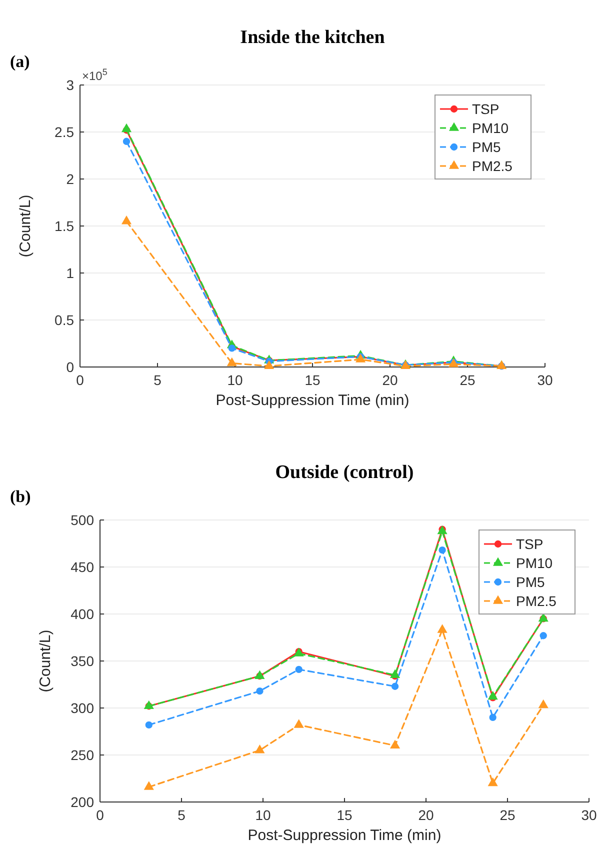 Image resolution: width=601 pixels, height=845 pixels. I want to click on y-tick-label: 1, so click(70, 273).